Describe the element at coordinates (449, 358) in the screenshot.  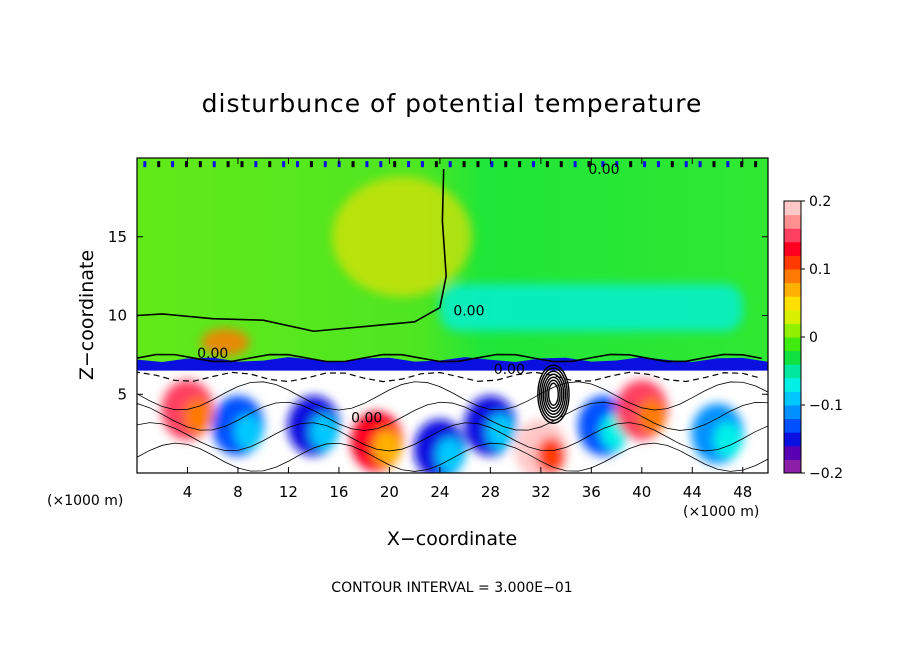
I see `contour-zero-tropopause` at that location.